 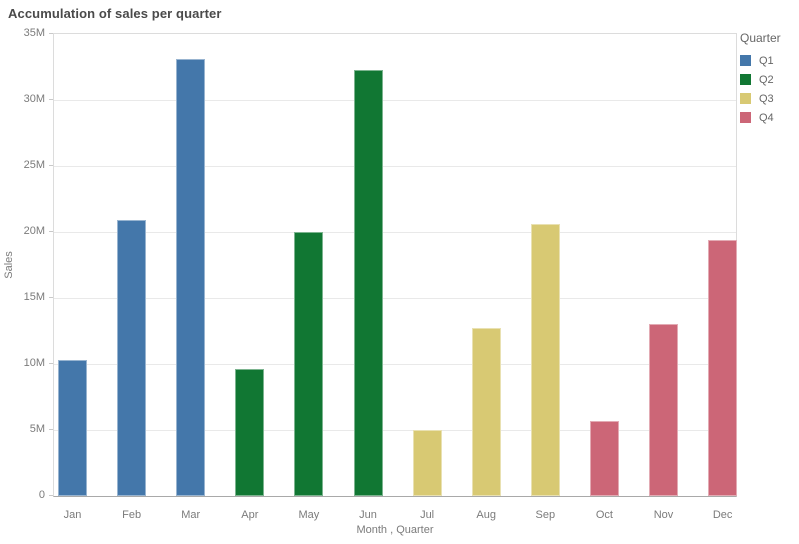 What do you see at coordinates (604, 515) in the screenshot?
I see `x-tick-label-oct: Oct` at bounding box center [604, 515].